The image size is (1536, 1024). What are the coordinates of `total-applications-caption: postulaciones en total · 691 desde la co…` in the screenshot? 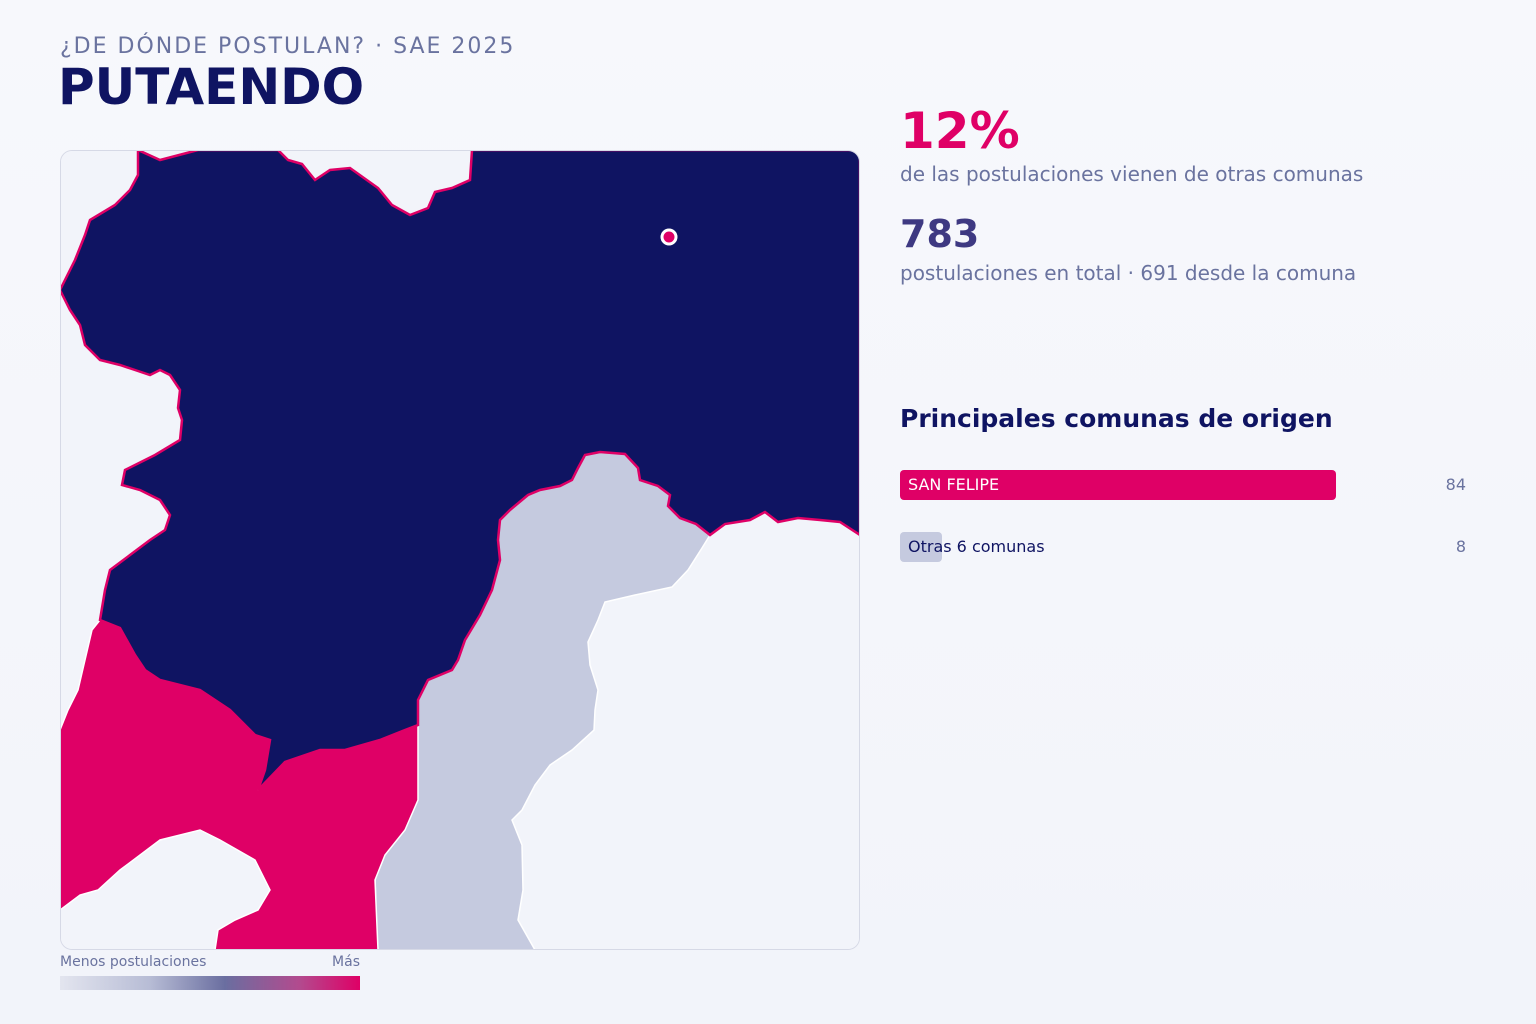 It's located at (1128, 273).